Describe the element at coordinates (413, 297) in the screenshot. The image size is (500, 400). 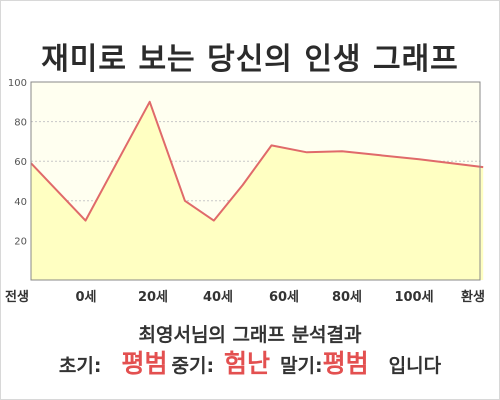
I see `x-tick-label: 100세` at that location.